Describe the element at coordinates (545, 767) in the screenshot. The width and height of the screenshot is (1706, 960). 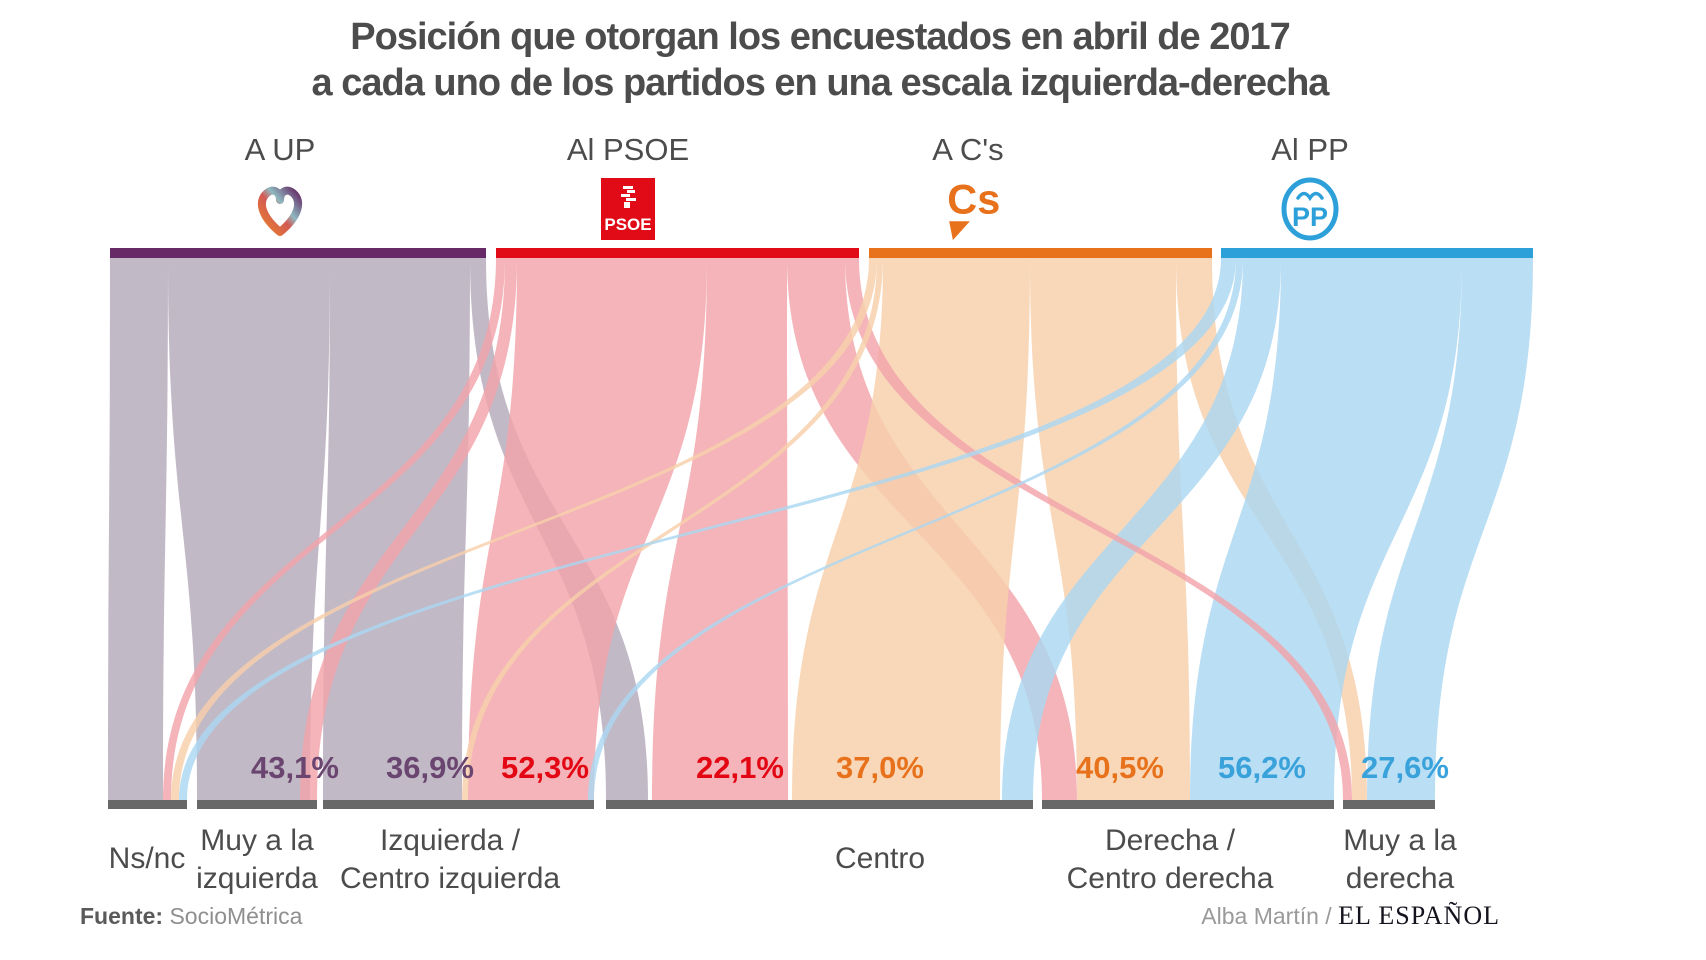
I see `percent-label-psoe-2: 52,3%` at that location.